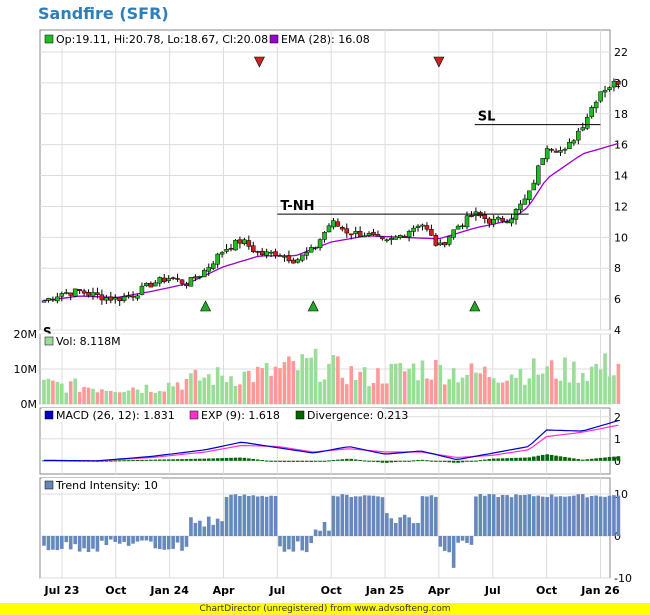 The height and width of the screenshot is (615, 650). Describe the element at coordinates (617, 330) in the screenshot. I see `price-tick-label: 4` at that location.